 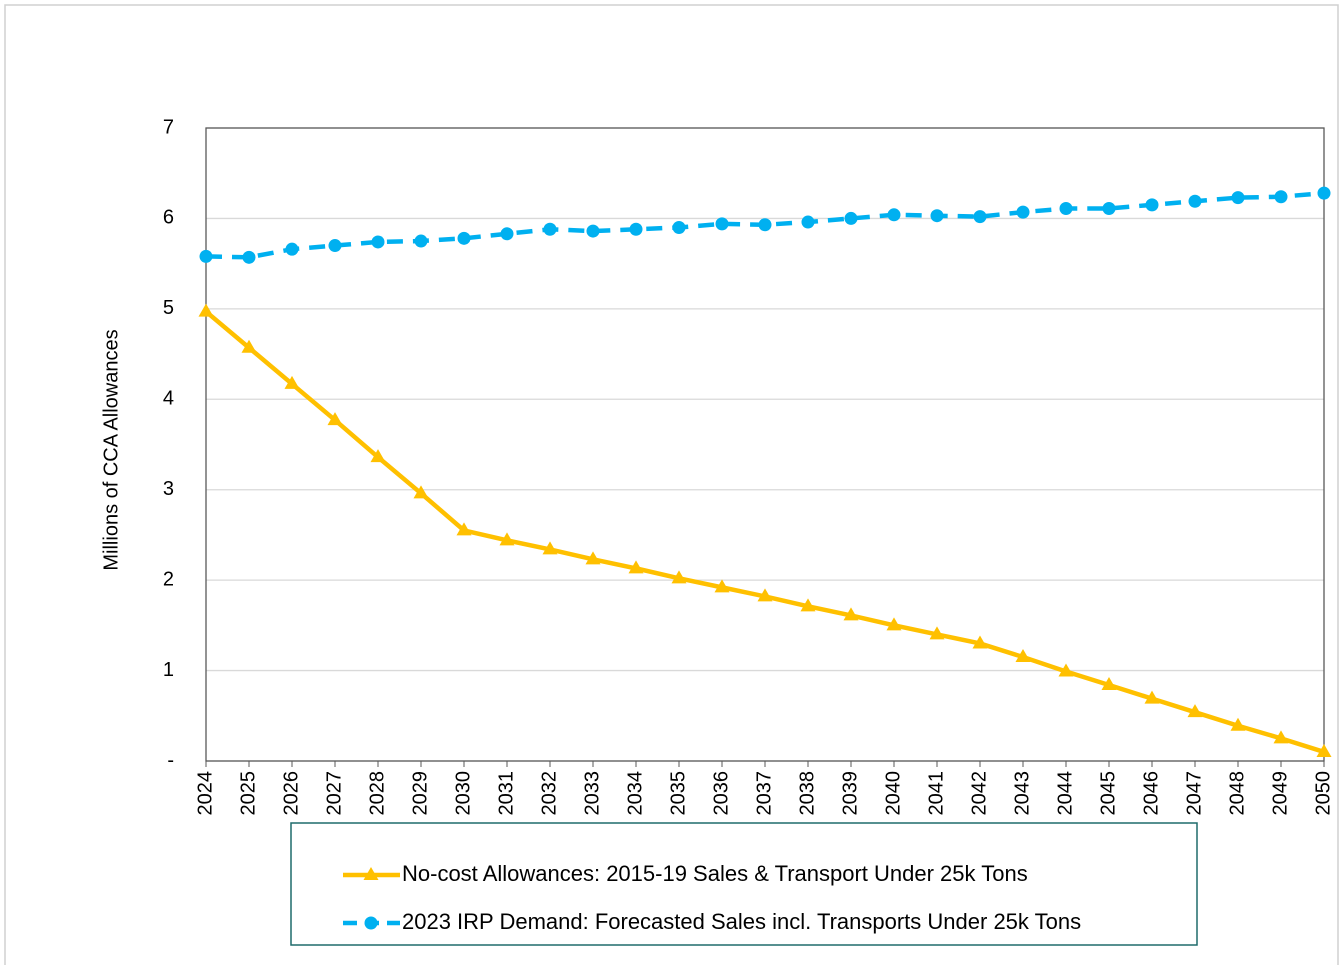 I want to click on x-tick-label: 2033, so click(x=592, y=793).